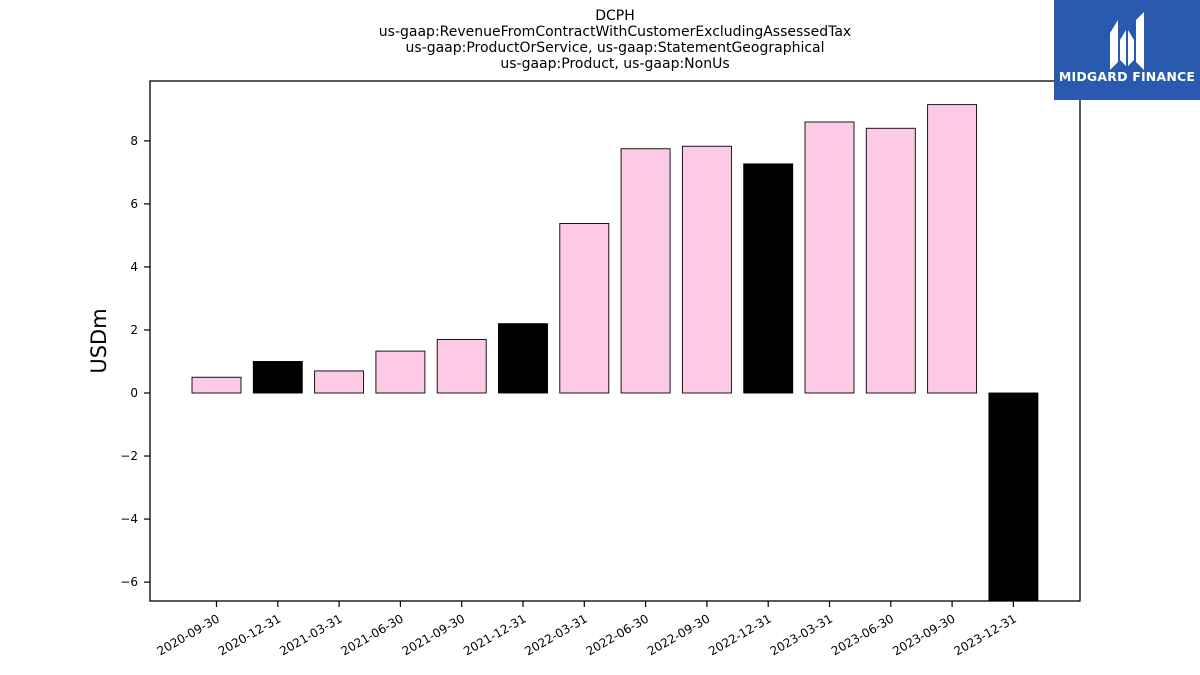 This screenshot has width=1200, height=675. Describe the element at coordinates (134, 330) in the screenshot. I see `y-tick-label: 2` at that location.